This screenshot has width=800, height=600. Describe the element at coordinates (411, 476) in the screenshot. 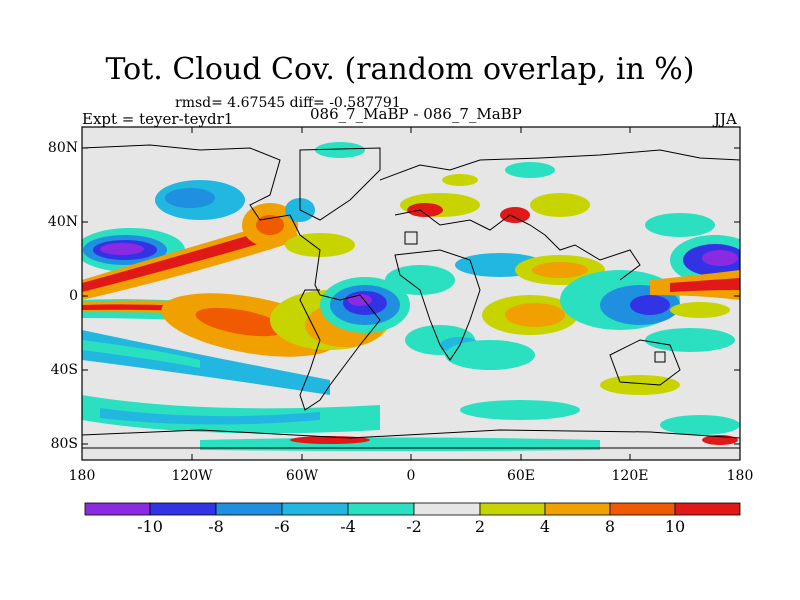

I see `lon-tick-label: 0` at that location.